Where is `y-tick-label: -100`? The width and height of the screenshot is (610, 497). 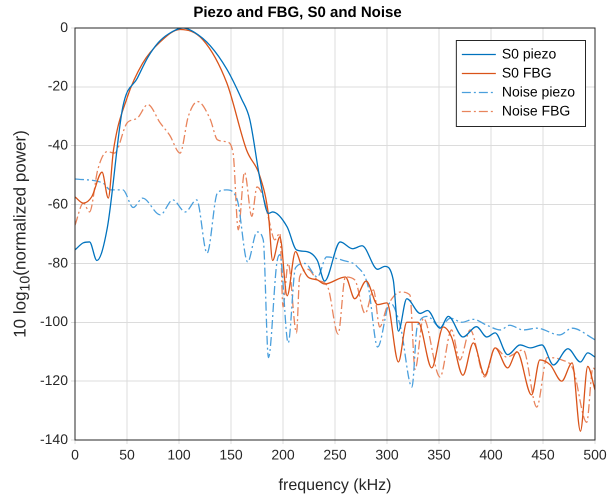 y-tick-label: -100 is located at coordinates (54, 321).